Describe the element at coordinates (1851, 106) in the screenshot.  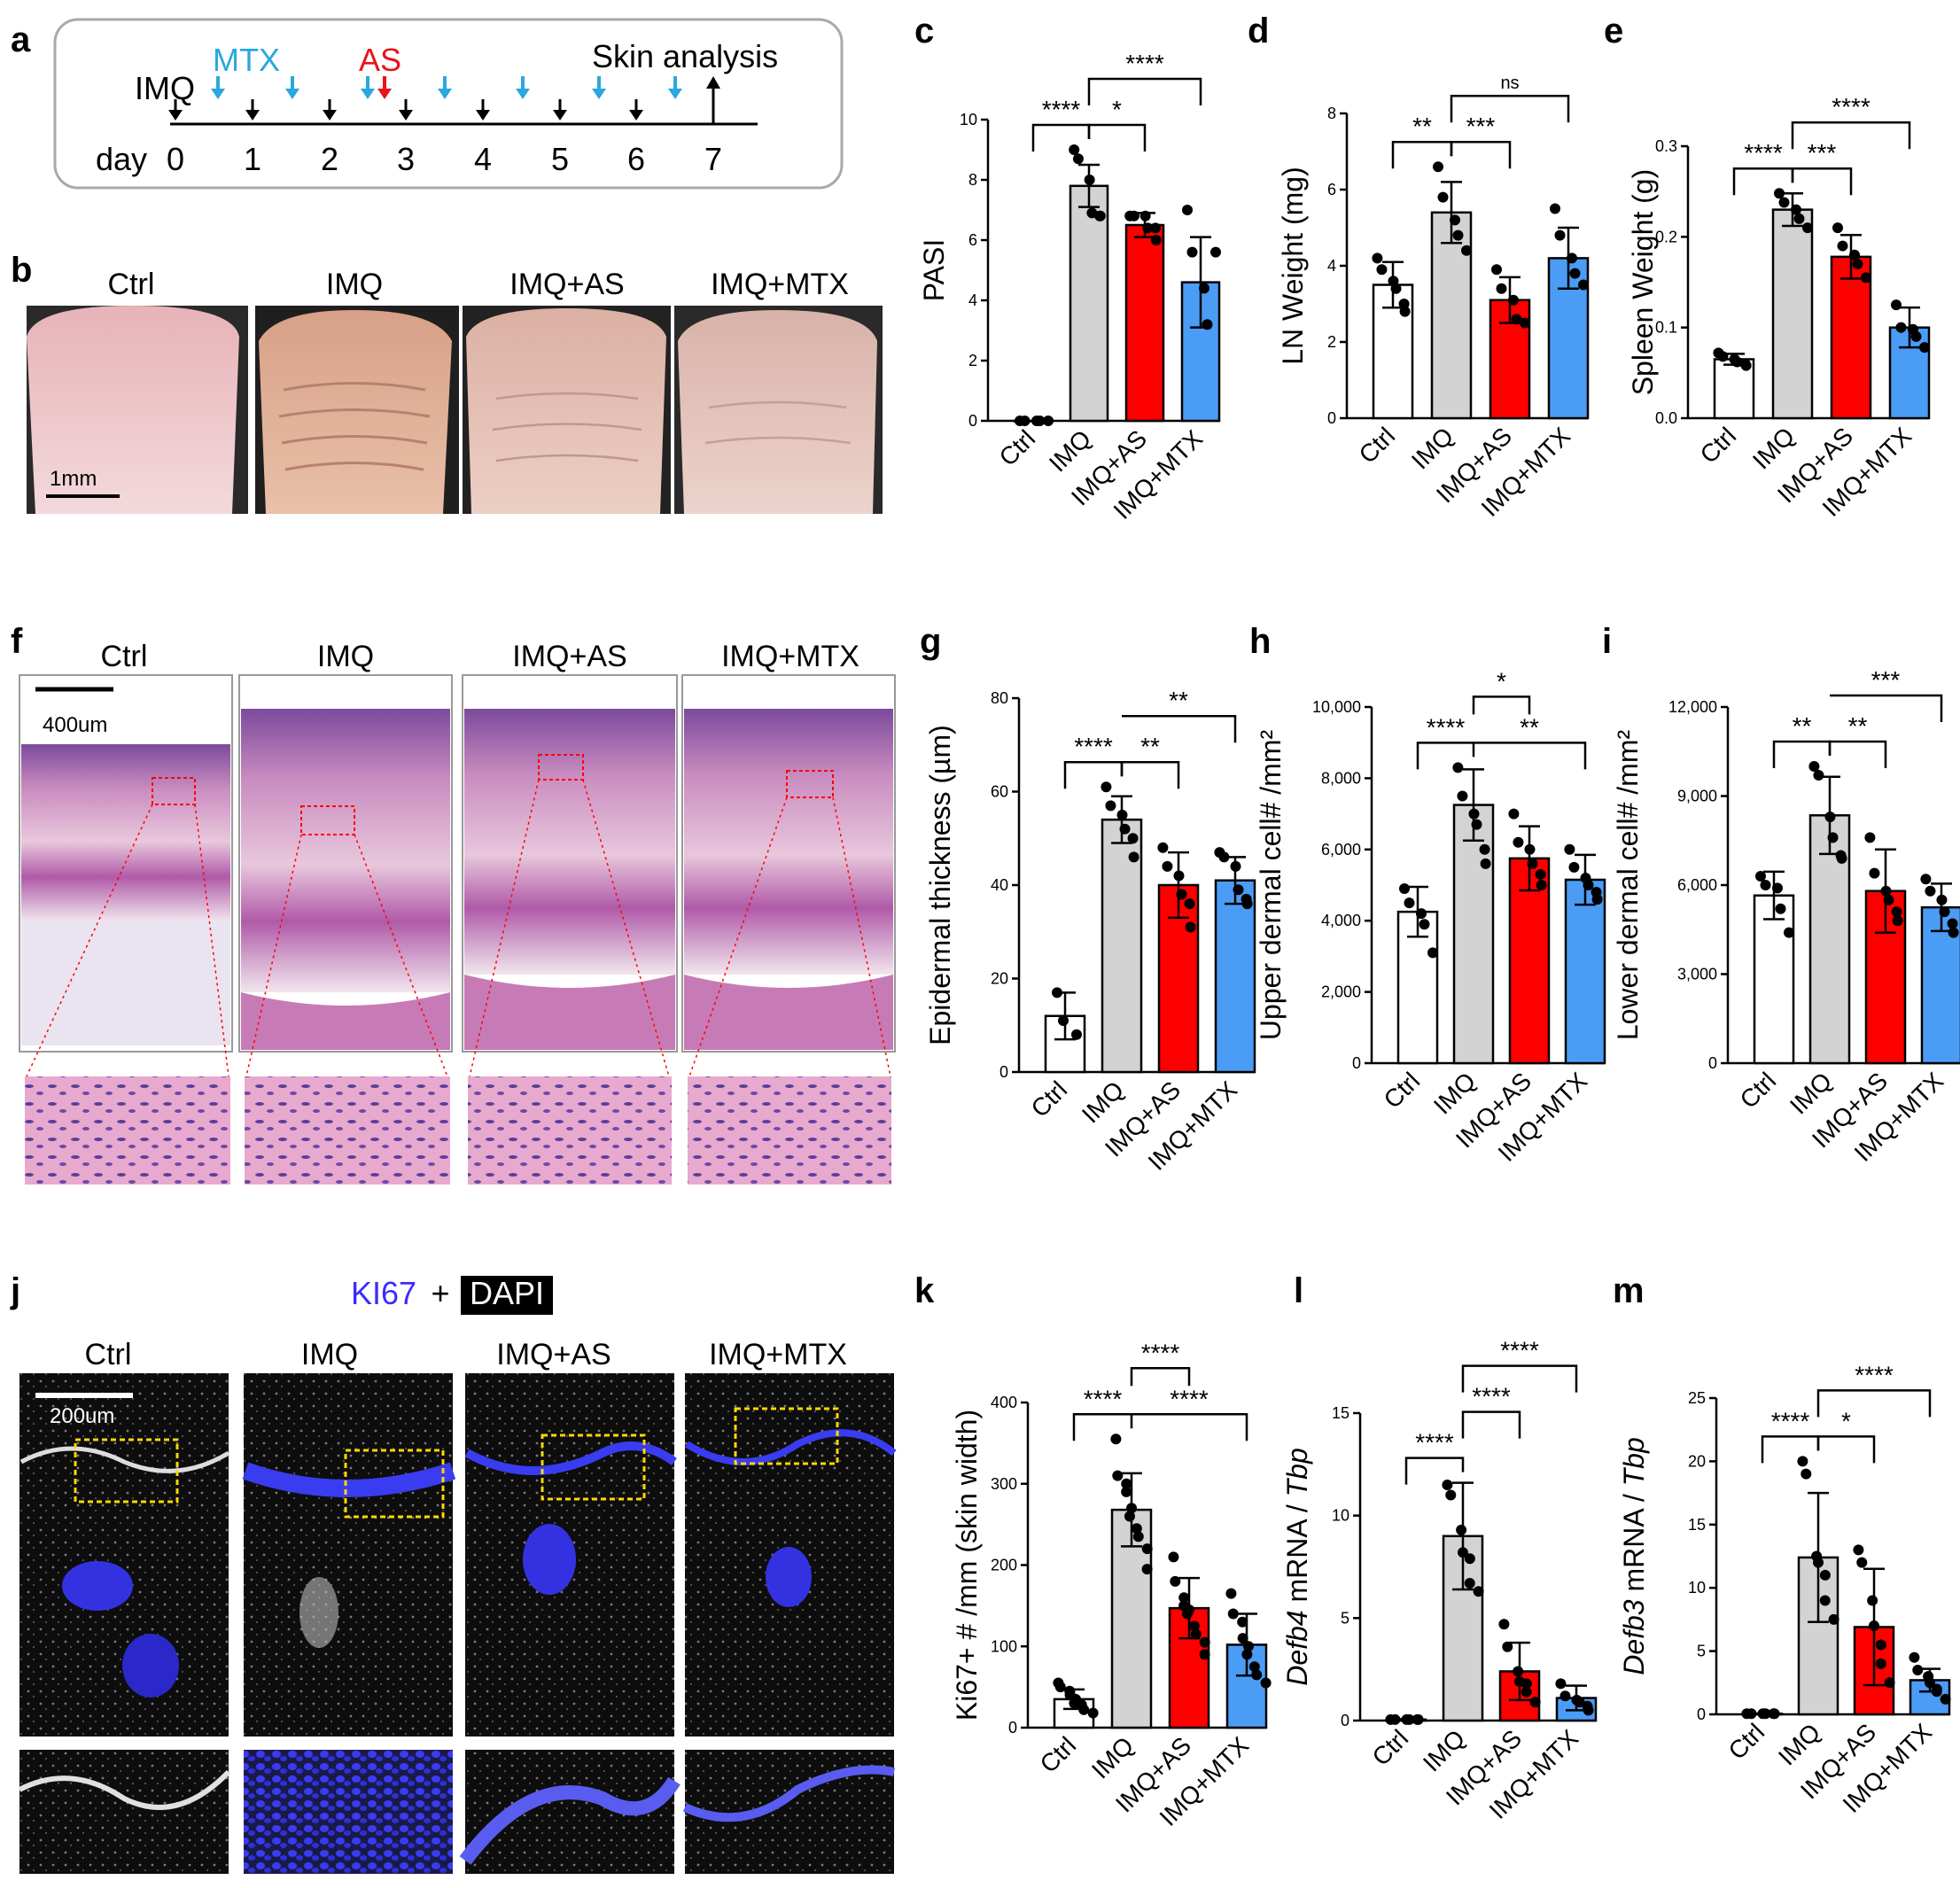
I see `sig-label-e-2: ****` at that location.